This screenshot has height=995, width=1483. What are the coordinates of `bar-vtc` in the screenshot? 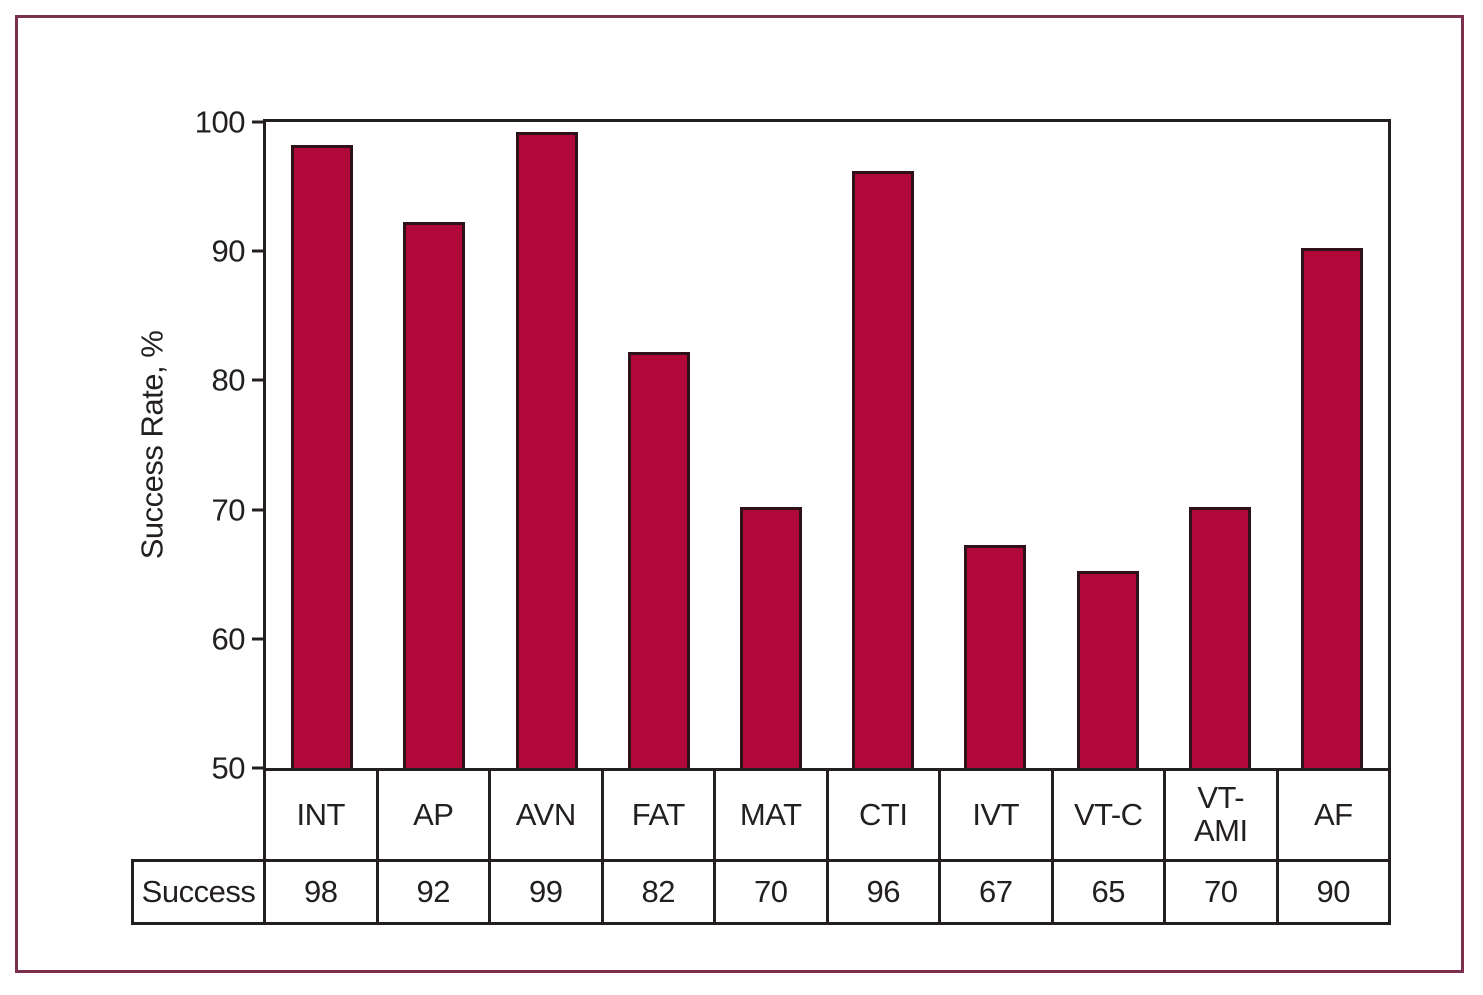 It's located at (1107, 669).